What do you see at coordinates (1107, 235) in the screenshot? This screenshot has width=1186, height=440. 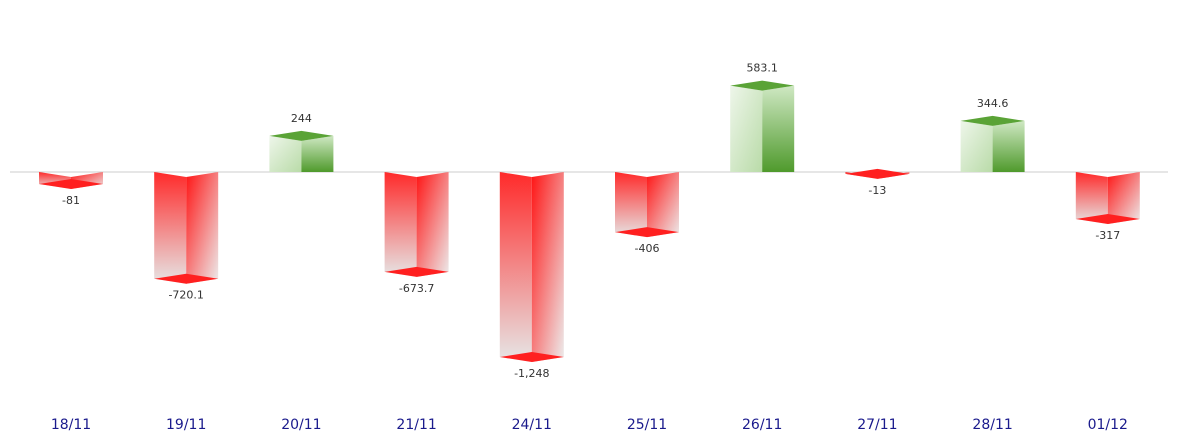 I see `data-label: -317` at bounding box center [1107, 235].